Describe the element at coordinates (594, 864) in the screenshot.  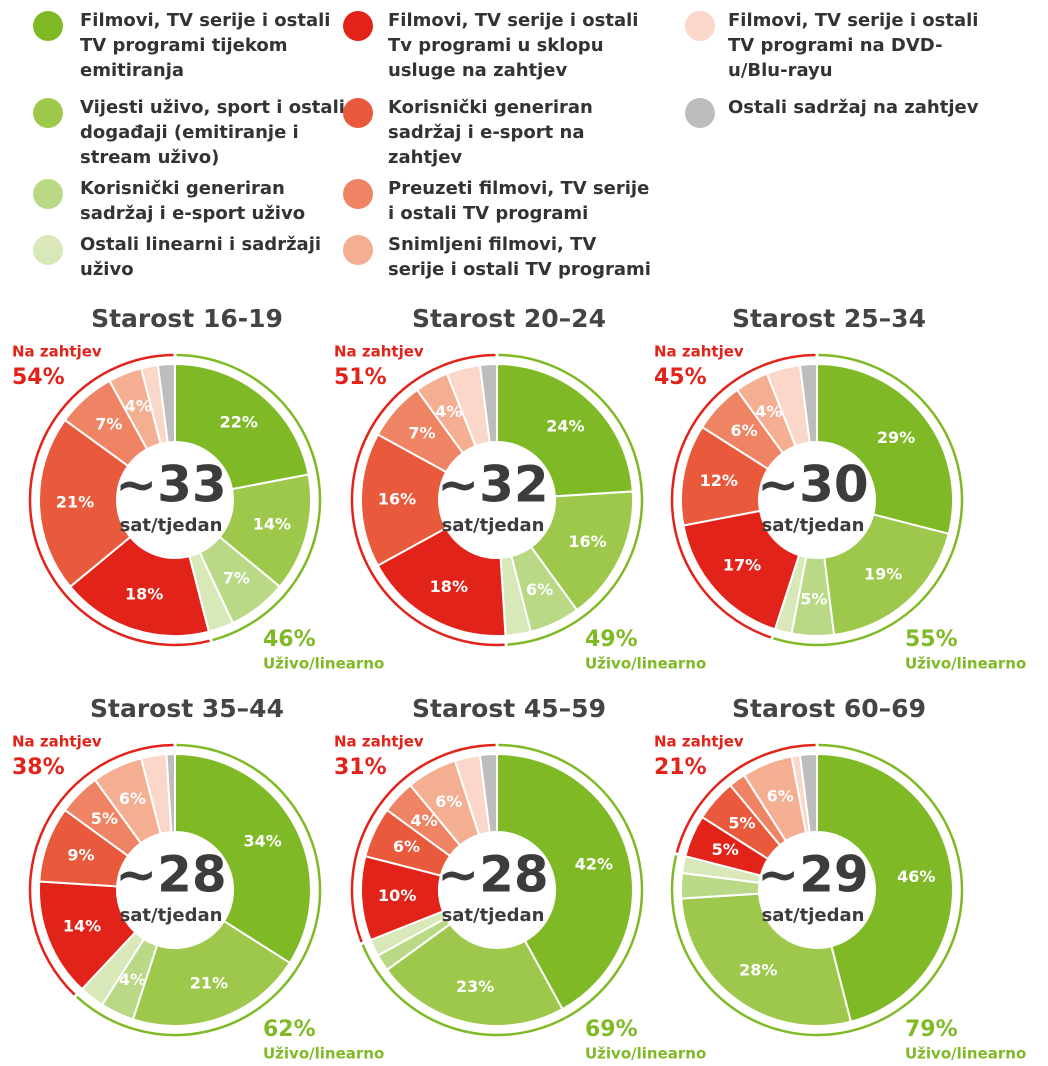
I see `slice-label: 42%` at that location.